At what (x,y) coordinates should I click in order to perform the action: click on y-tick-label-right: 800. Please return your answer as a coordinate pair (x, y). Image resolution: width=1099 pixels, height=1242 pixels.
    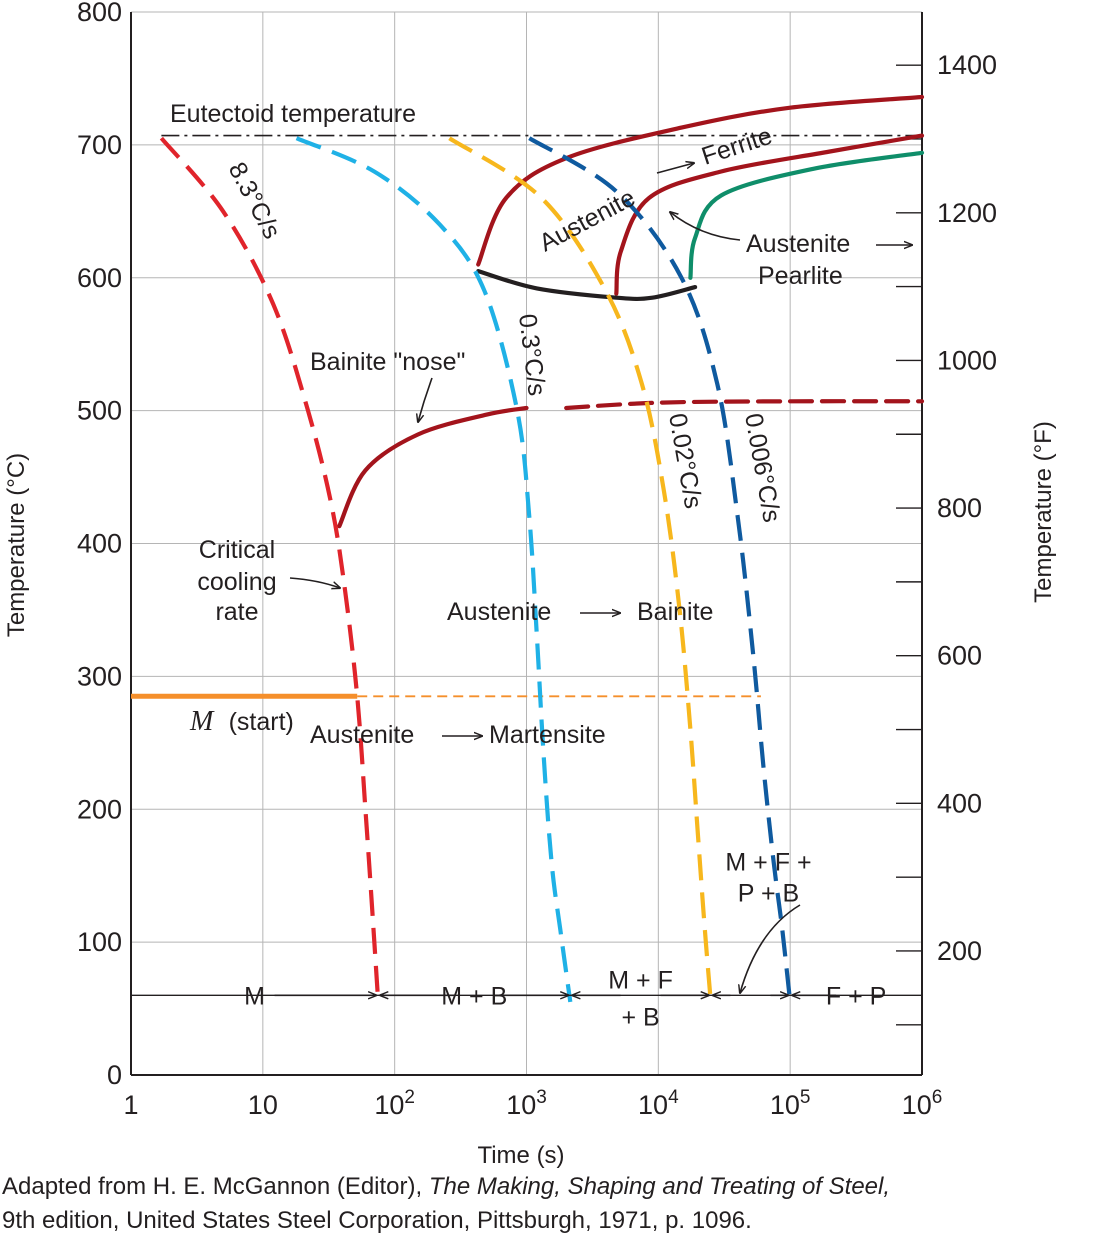
    Looking at the image, I should click on (959, 508).